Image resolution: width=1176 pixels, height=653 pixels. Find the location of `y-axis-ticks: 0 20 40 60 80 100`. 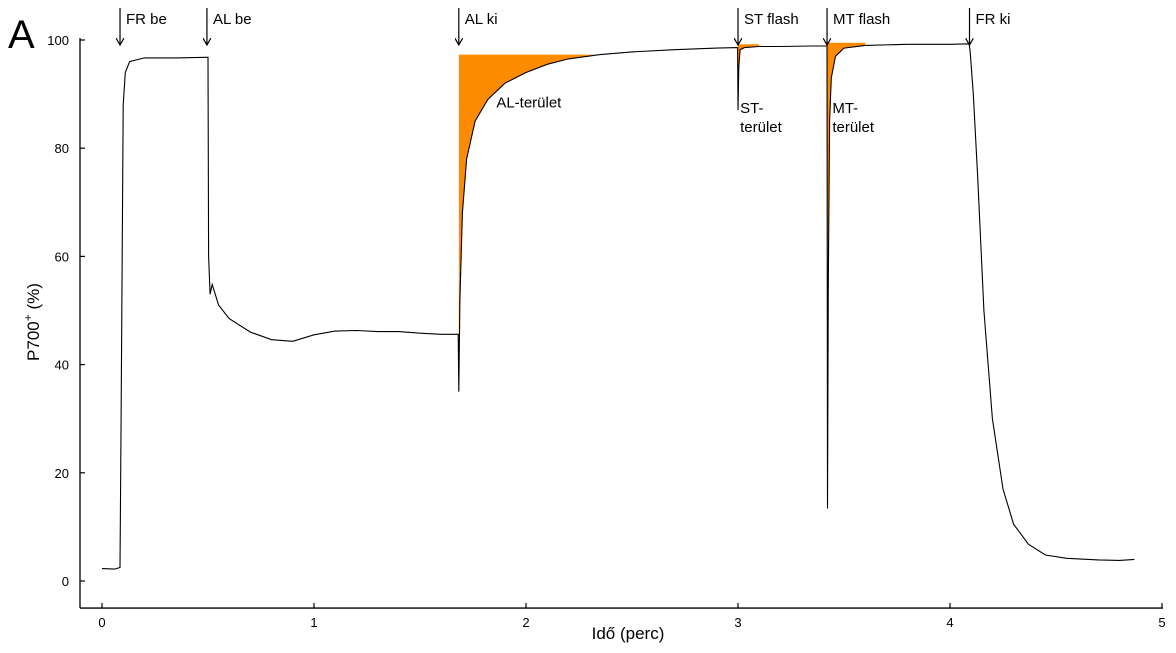

y-axis-ticks: 0 20 40 60 80 100 is located at coordinates (66, 311).